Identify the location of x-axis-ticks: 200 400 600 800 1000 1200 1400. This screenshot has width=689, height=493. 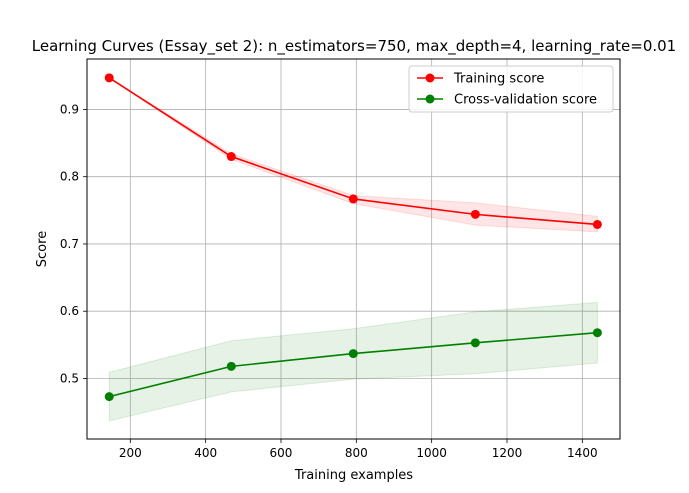
(358, 449).